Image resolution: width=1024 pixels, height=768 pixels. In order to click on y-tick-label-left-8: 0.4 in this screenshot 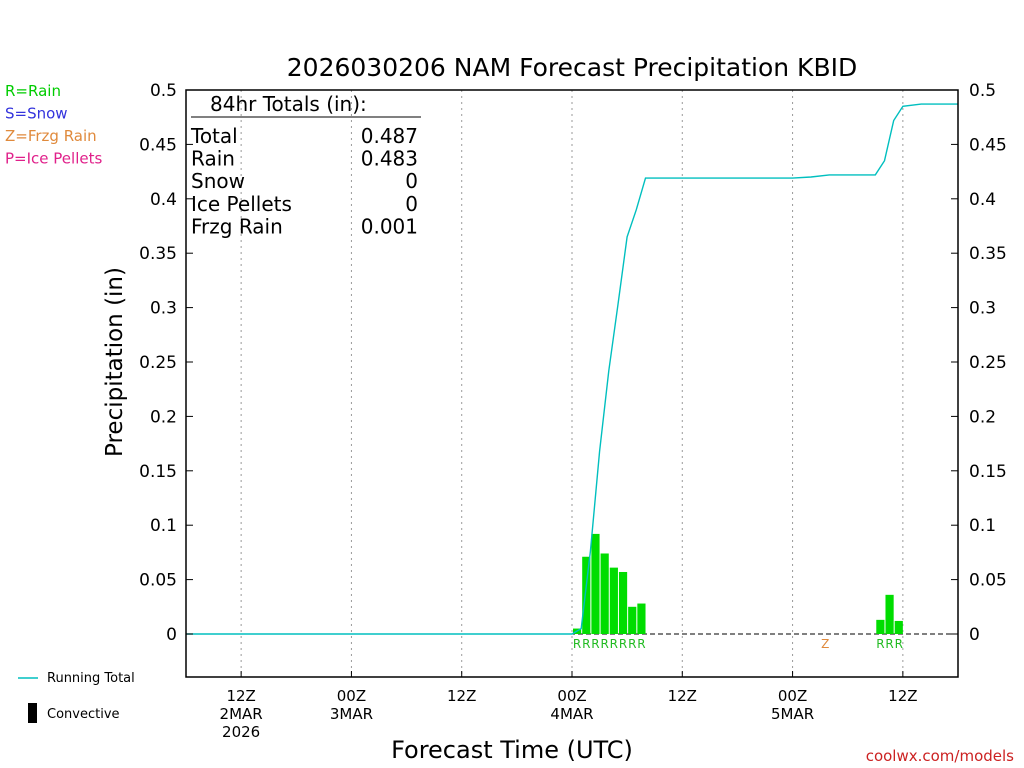, I will do `click(163, 200)`.